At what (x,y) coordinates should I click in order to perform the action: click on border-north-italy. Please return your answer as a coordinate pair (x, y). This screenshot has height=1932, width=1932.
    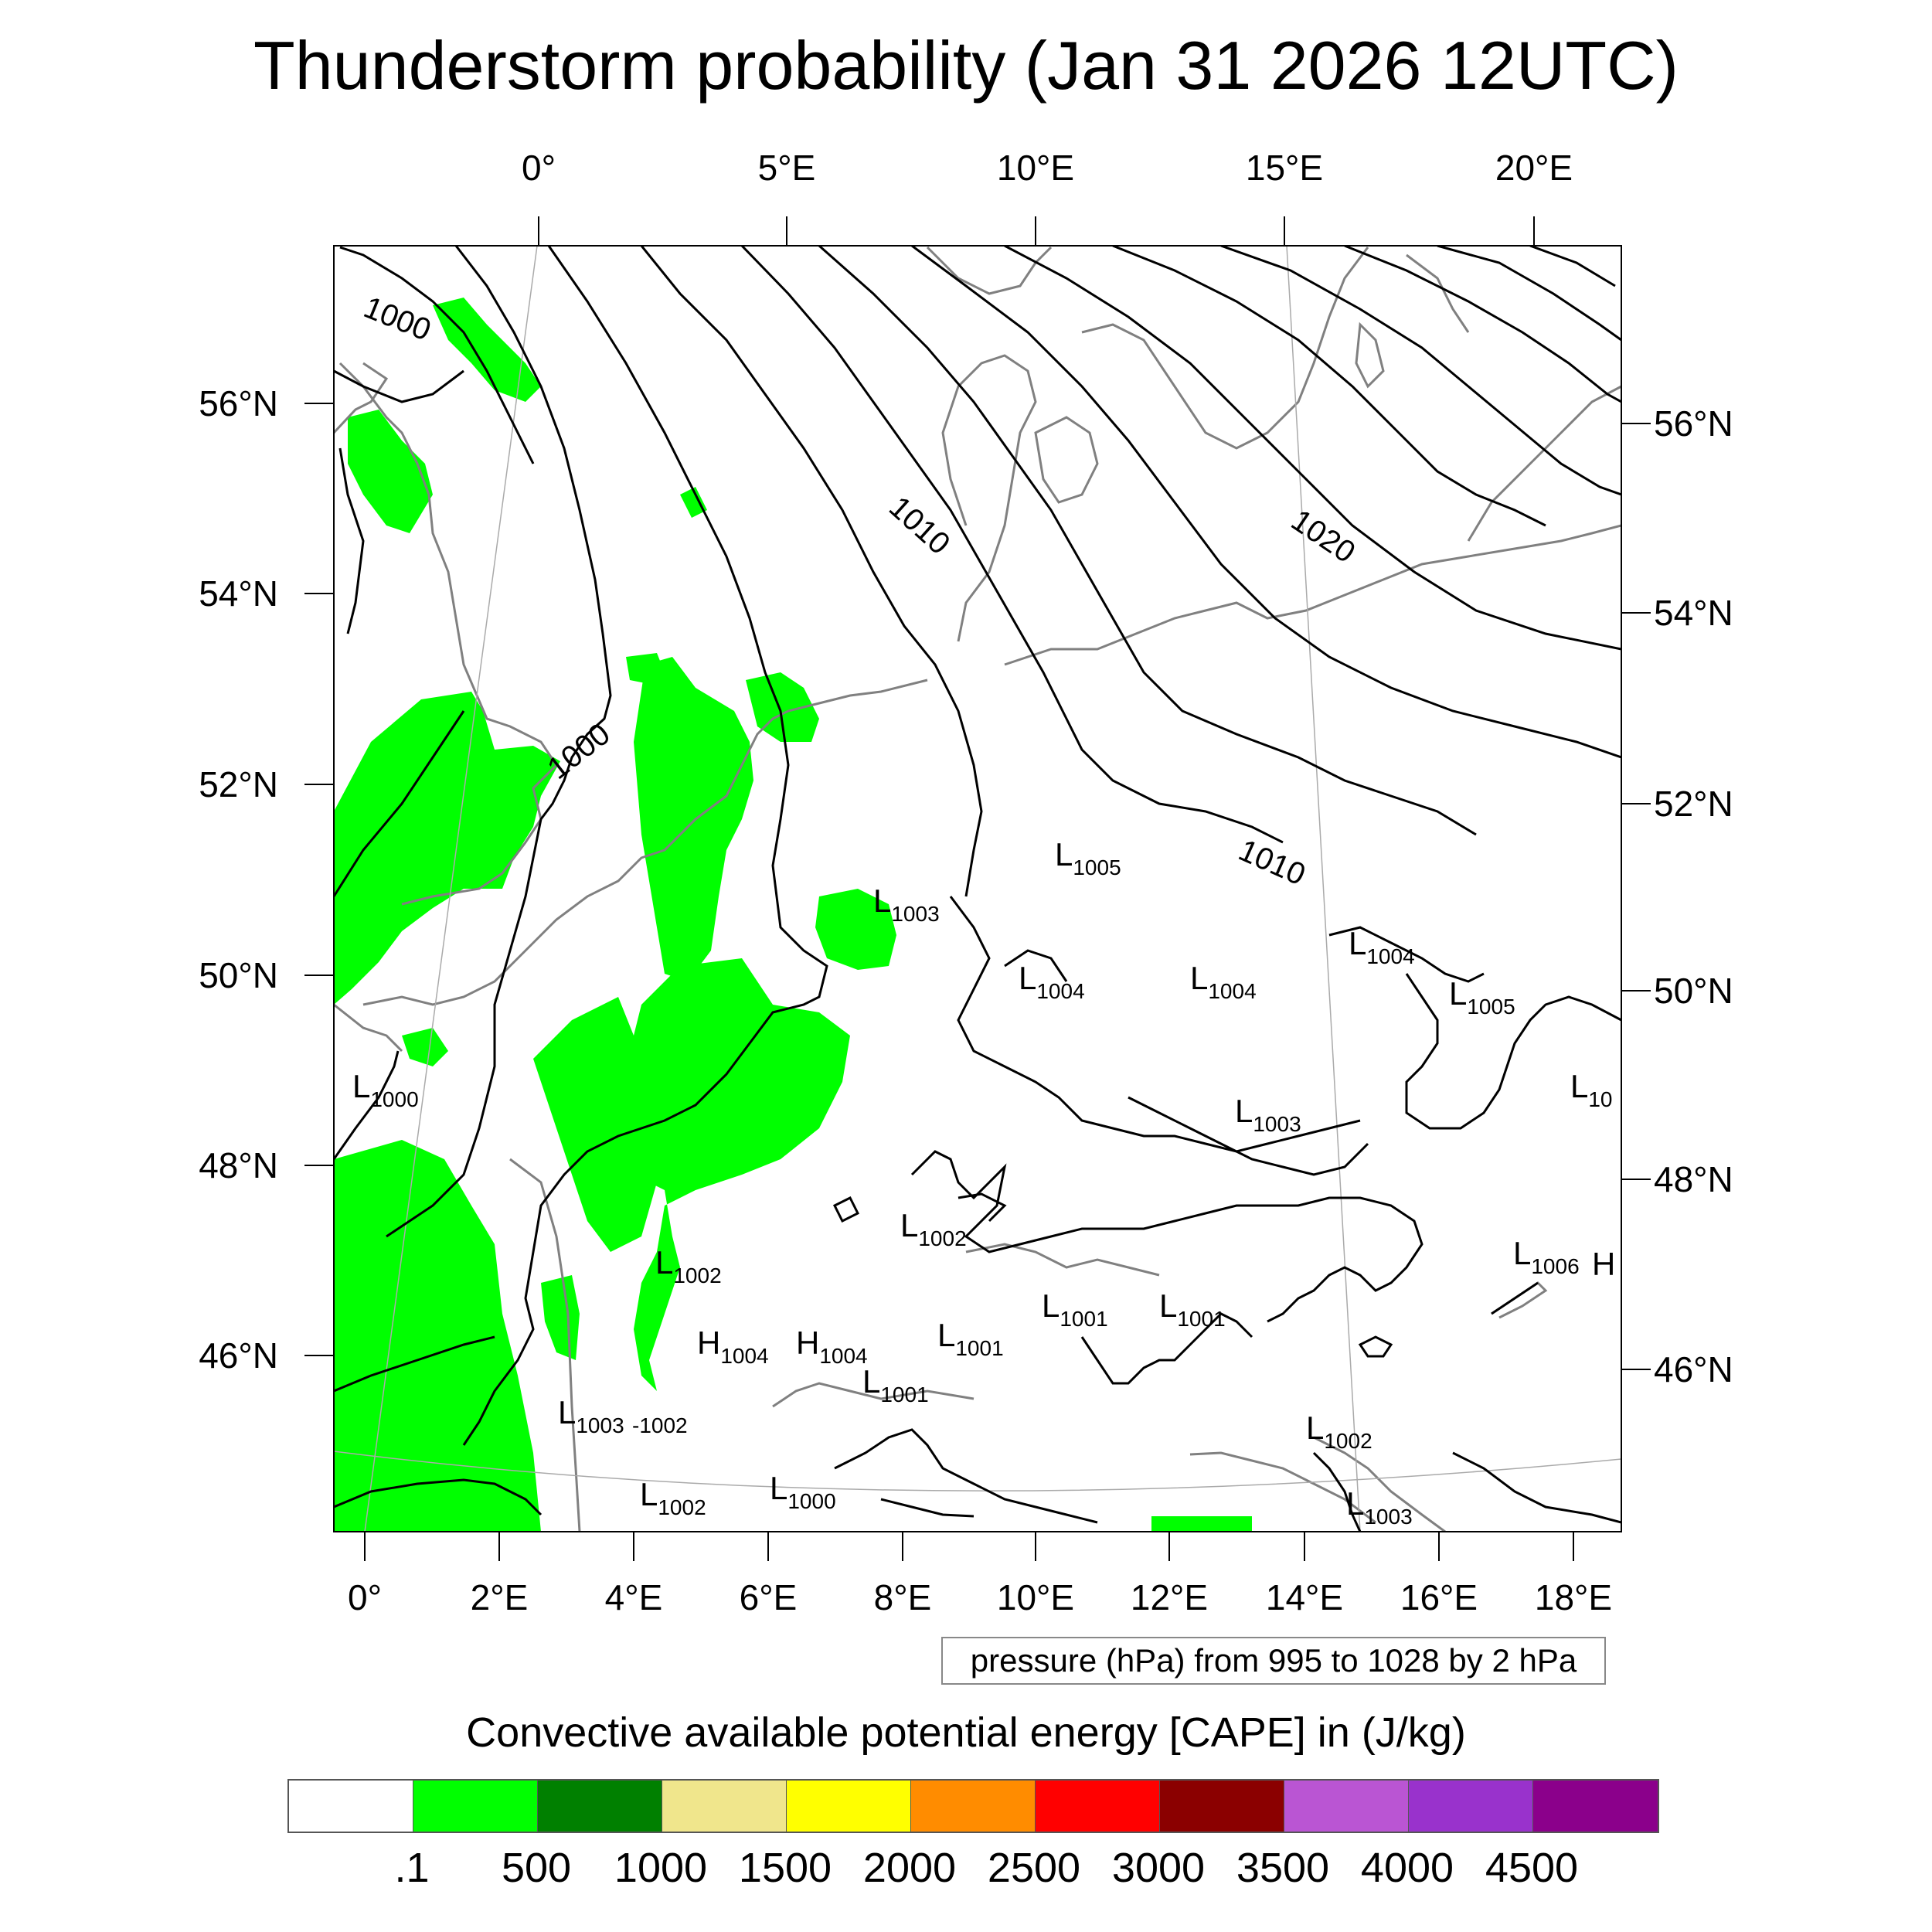
    Looking at the image, I should click on (873, 1395).